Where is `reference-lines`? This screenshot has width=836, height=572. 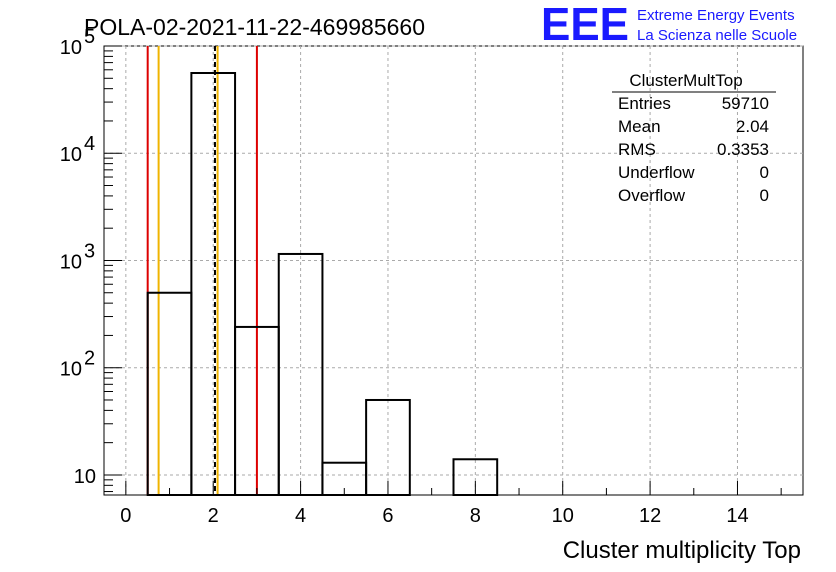
reference-lines is located at coordinates (202, 270).